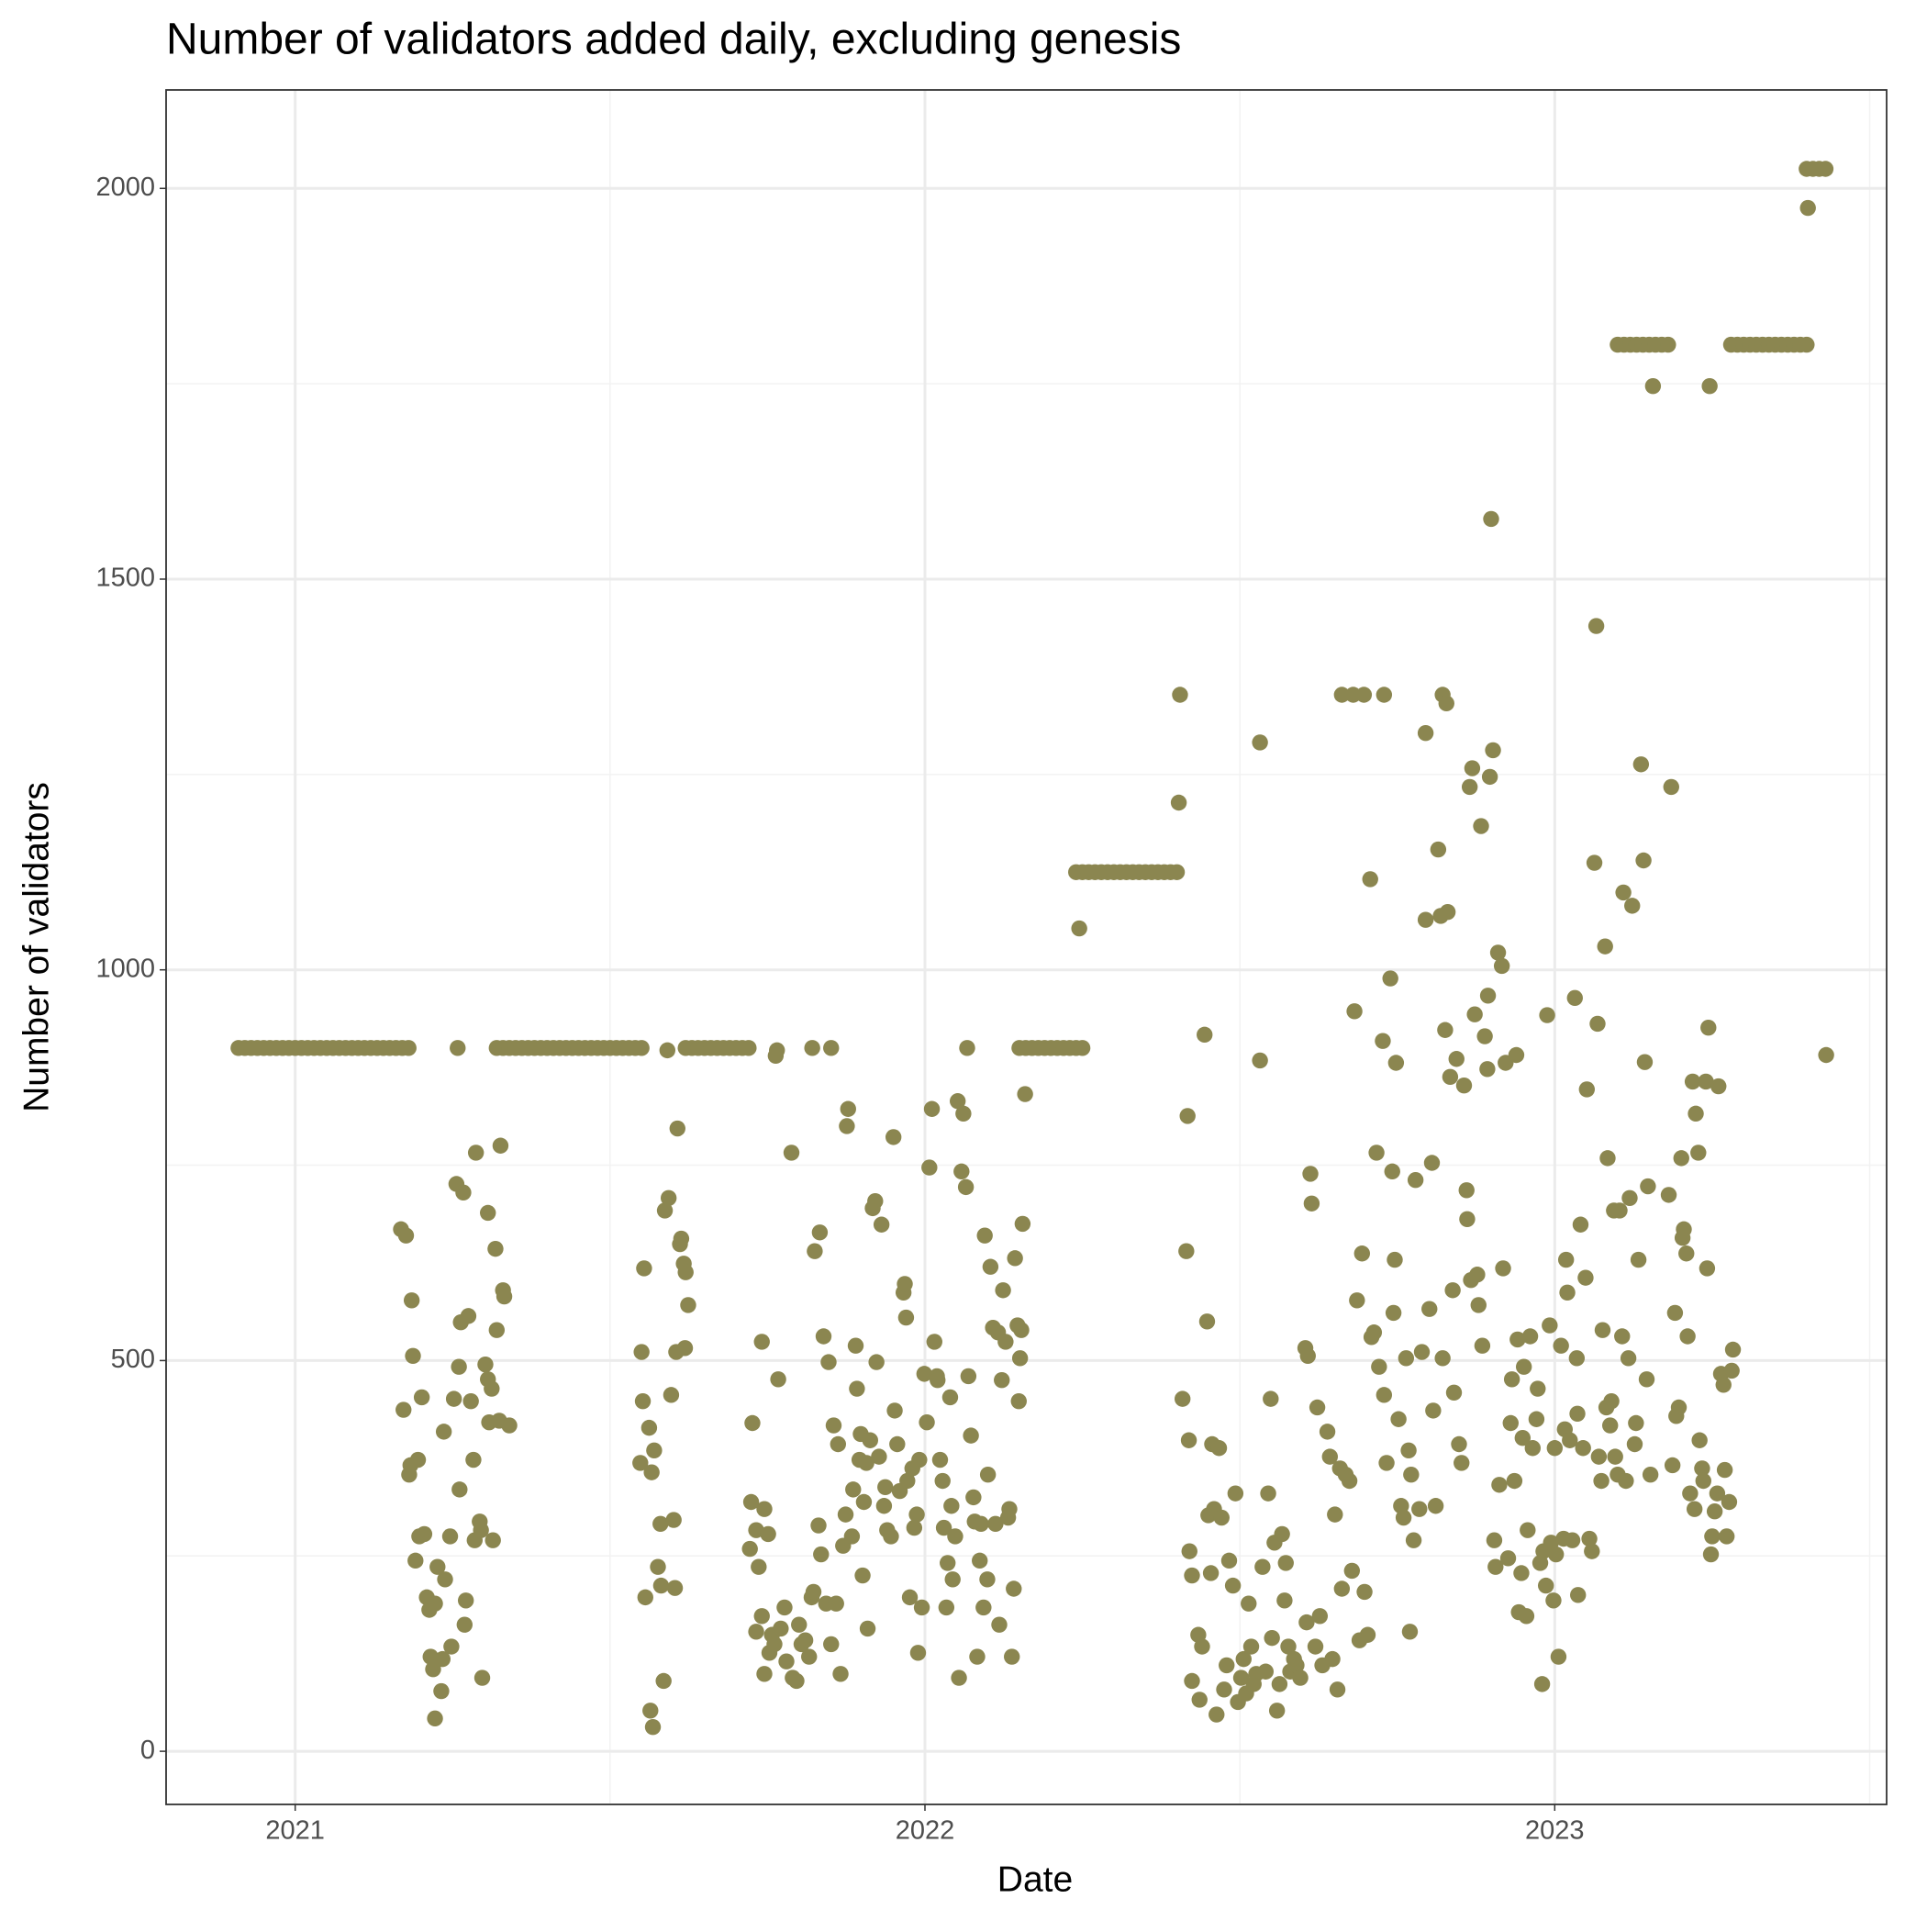 This screenshot has width=1927, height=1932. Describe the element at coordinates (925, 1831) in the screenshot. I see `x-tick-label: 2022` at that location.